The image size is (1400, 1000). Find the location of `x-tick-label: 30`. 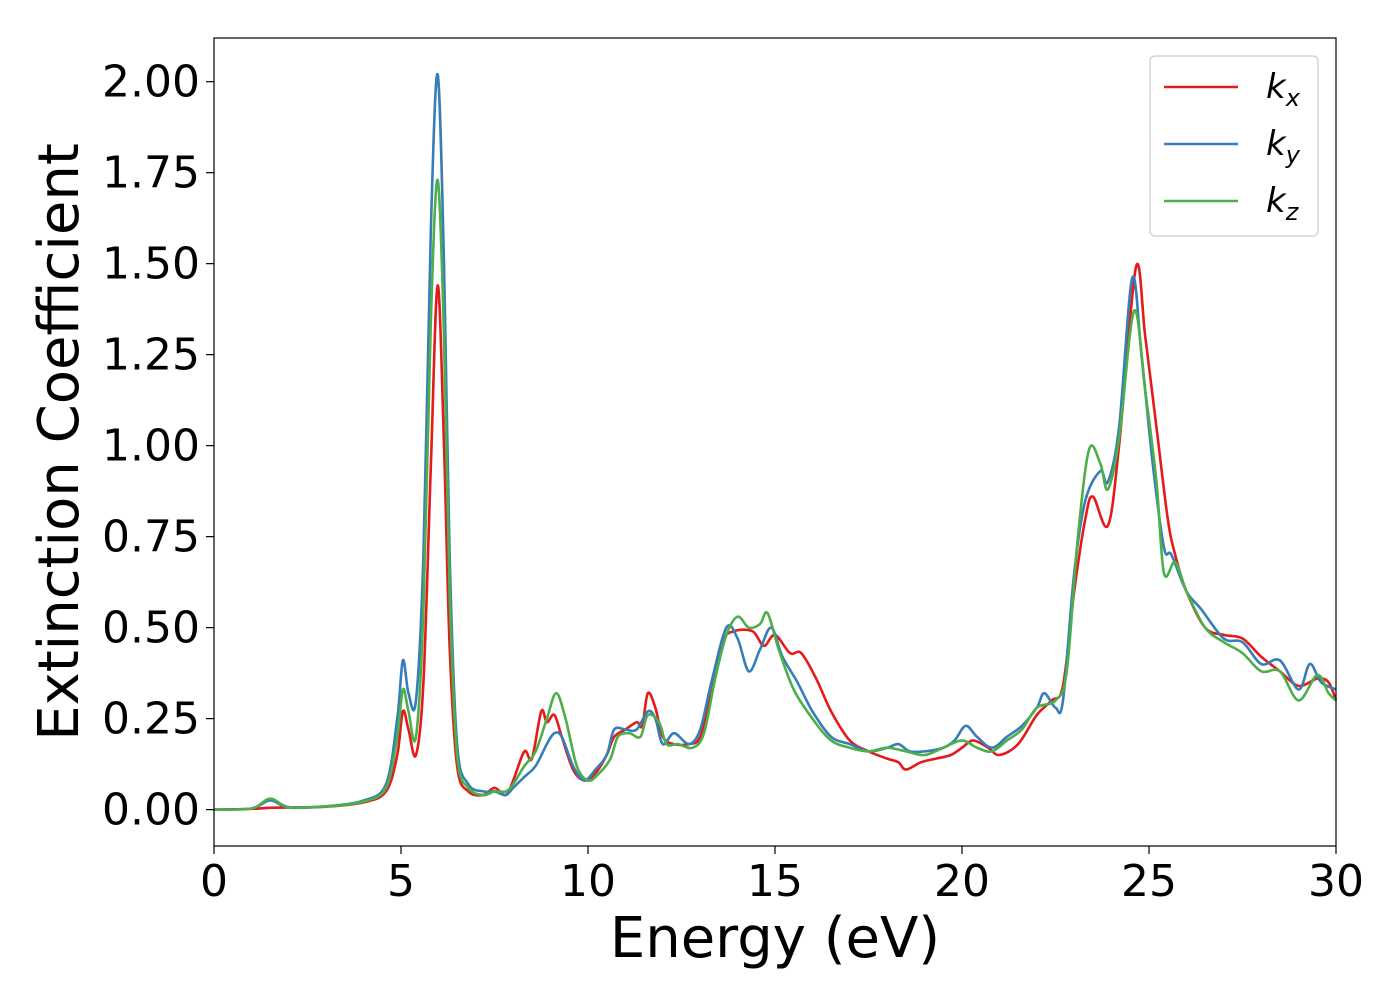

x-tick-label: 30 is located at coordinates (1336, 881).